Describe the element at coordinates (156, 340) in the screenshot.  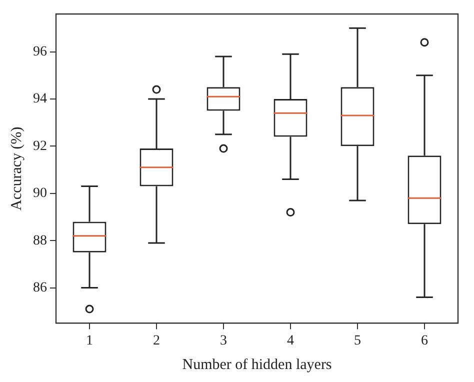
I see `x-tick-label: 2` at that location.